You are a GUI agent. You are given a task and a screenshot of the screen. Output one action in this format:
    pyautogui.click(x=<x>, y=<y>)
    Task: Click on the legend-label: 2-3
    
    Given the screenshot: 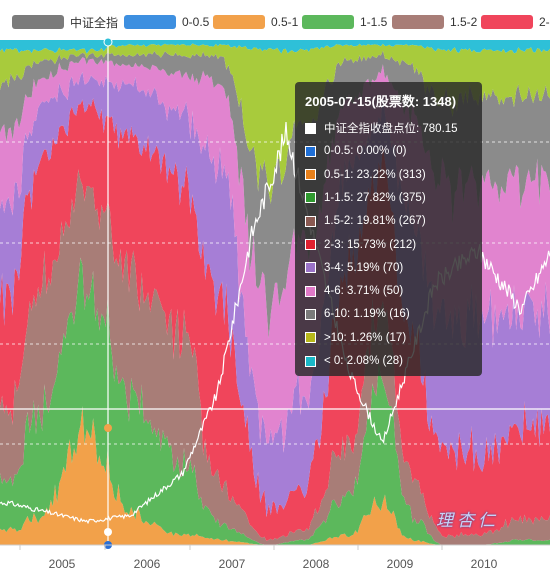 What is the action you would take?
    pyautogui.click(x=544, y=22)
    